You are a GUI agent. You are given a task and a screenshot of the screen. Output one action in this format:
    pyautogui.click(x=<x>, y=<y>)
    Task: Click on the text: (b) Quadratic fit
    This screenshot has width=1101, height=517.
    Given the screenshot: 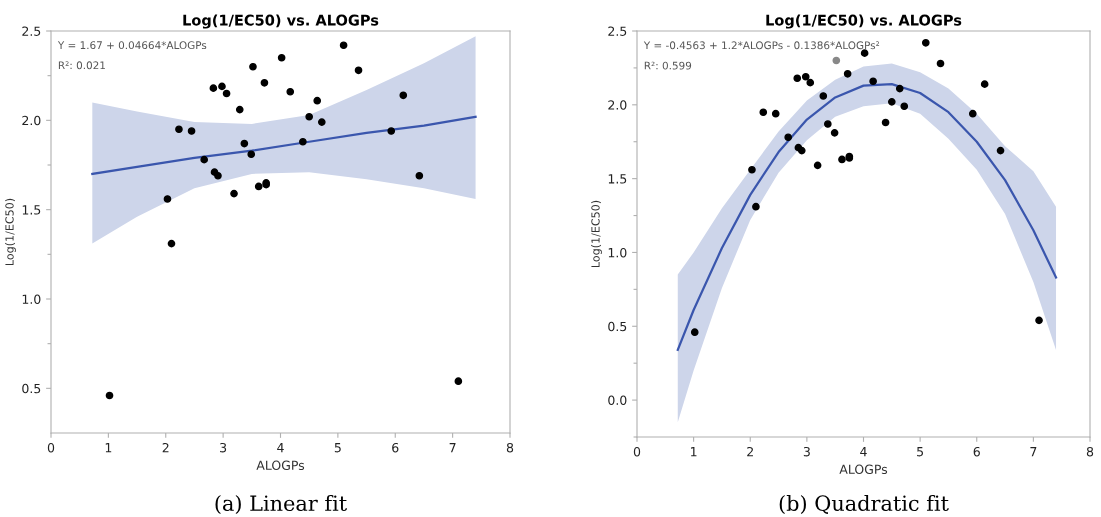 What is the action you would take?
    pyautogui.click(x=864, y=504)
    